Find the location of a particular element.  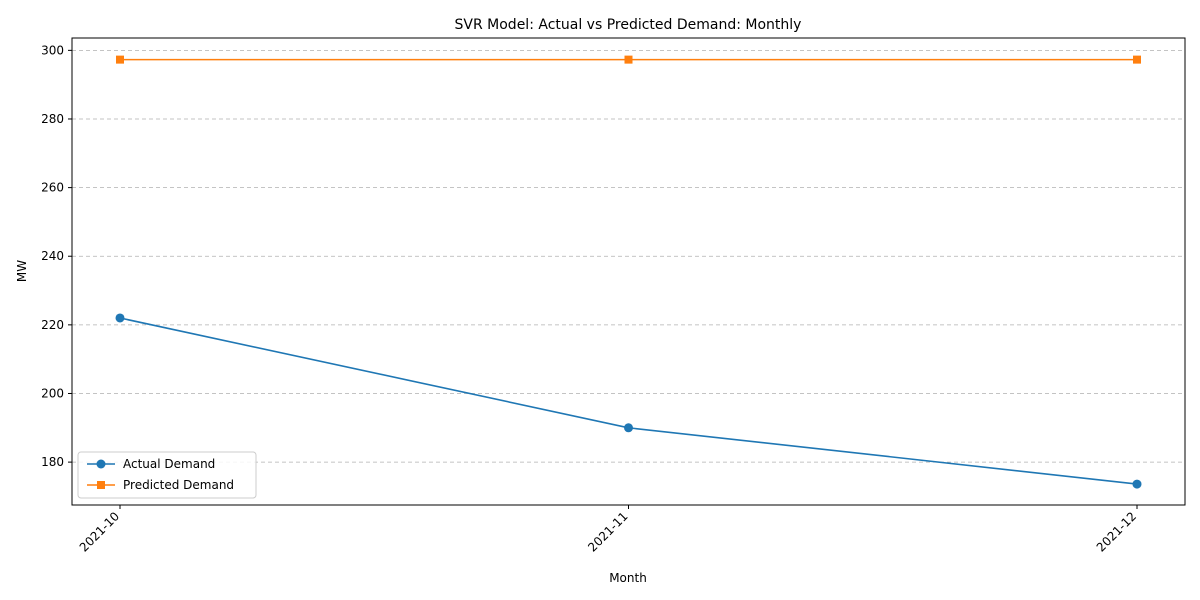

legend-marker-square is located at coordinates (101, 485).